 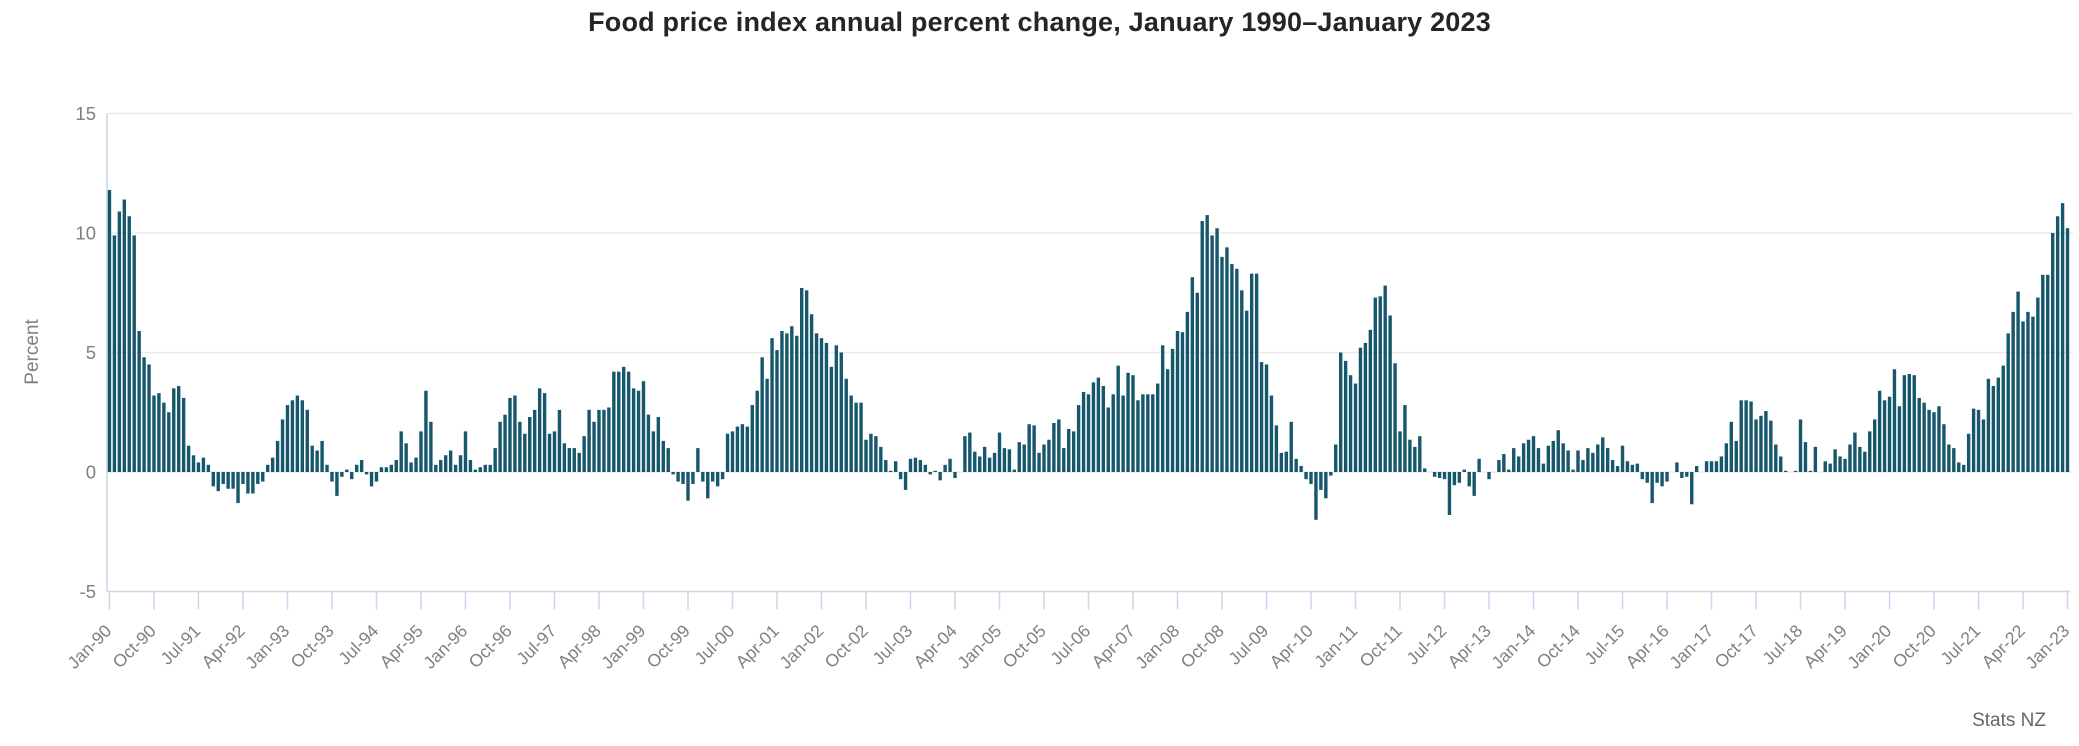 I want to click on x-tick-label: Apr-19, so click(x=1825, y=646).